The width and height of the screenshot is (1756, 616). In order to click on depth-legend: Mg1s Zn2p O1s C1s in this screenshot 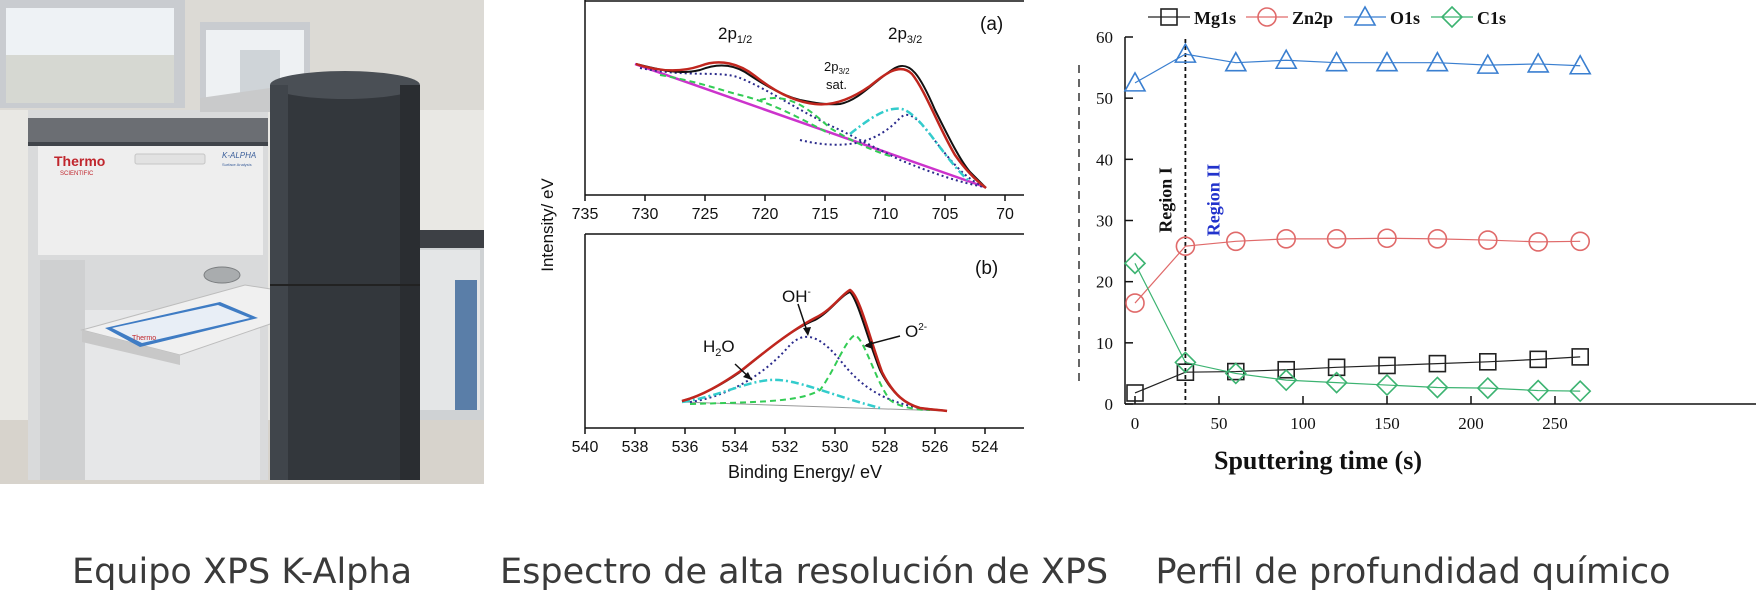, I will do `click(1327, 17)`.